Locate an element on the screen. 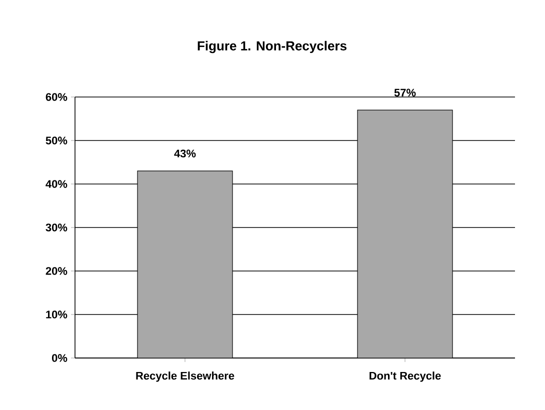 This screenshot has height=410, width=545. y-tick-label: 50% is located at coordinates (57, 140).